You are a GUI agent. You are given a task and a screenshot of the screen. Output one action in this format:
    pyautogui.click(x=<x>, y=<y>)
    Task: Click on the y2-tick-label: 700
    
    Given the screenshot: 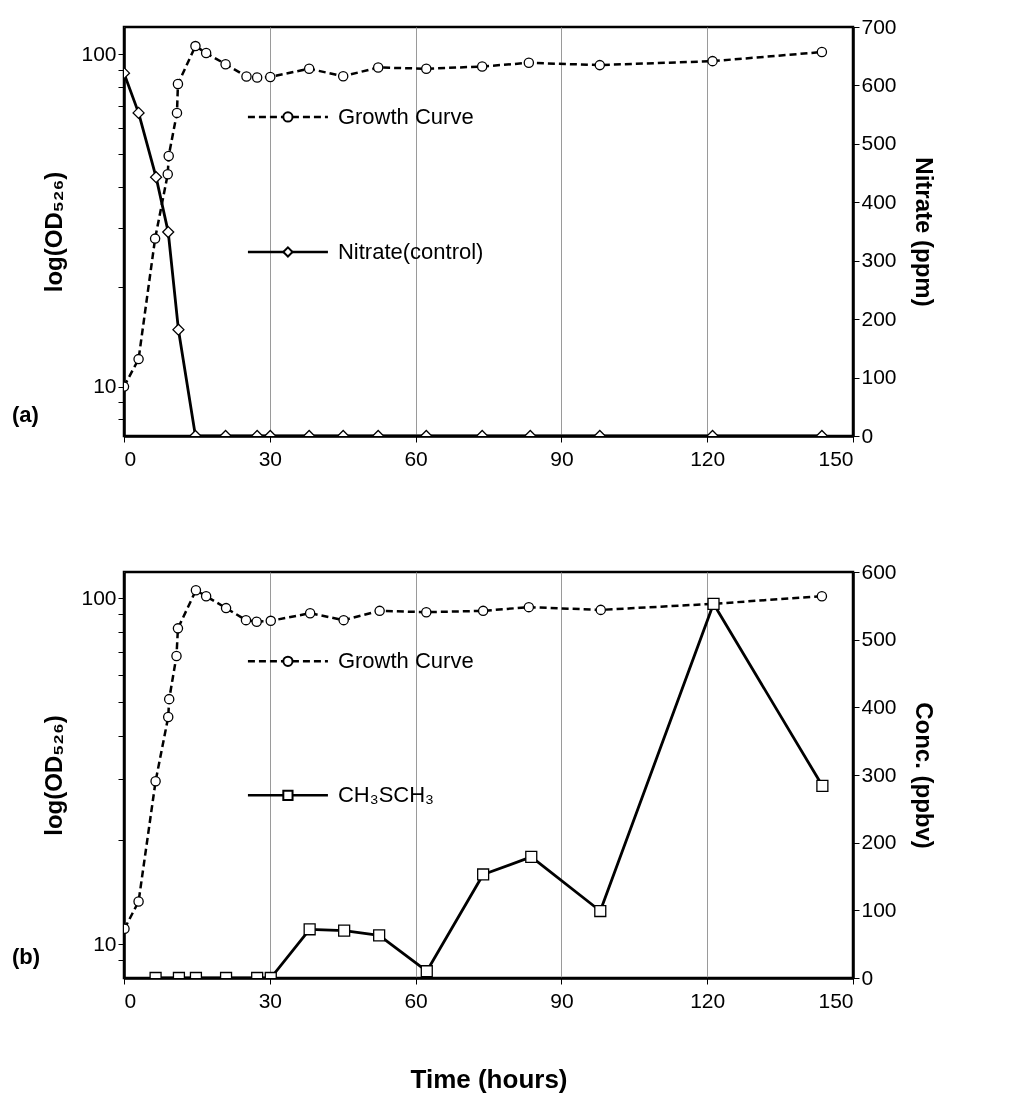 What is the action you would take?
    pyautogui.click(x=879, y=26)
    